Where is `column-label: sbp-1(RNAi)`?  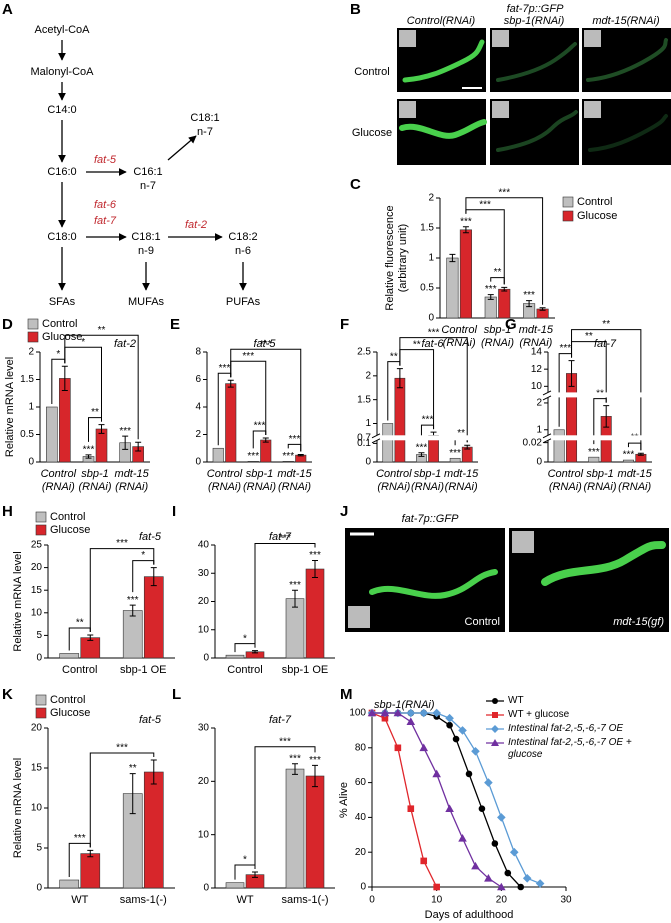 column-label: sbp-1(RNAi) is located at coordinates (534, 21).